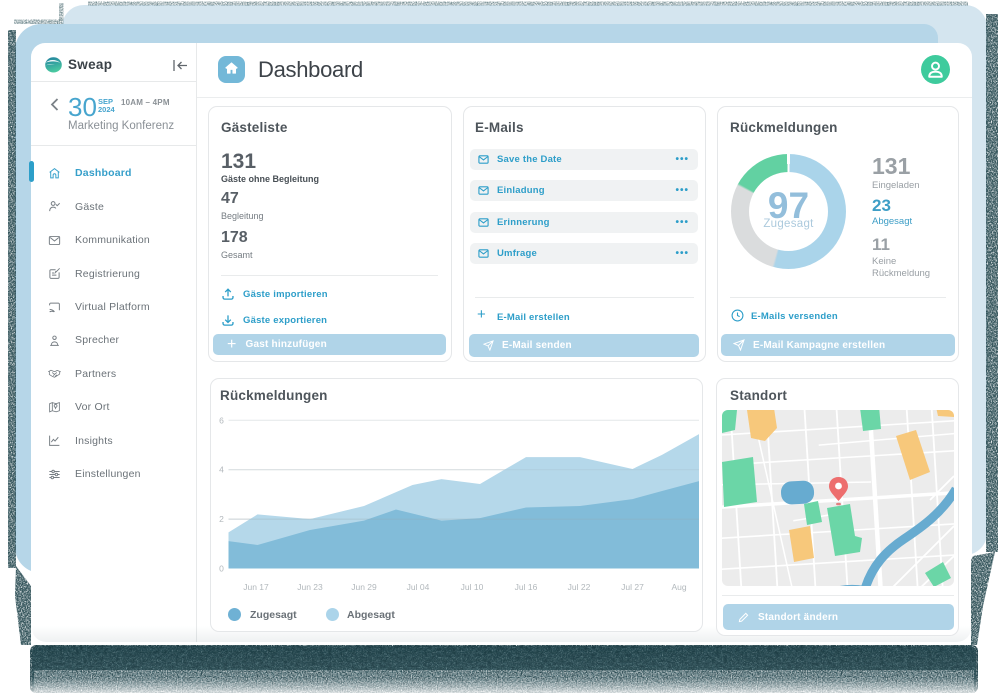 This screenshot has height=700, width=1002. Describe the element at coordinates (364, 587) in the screenshot. I see `svg-text: Jun 29` at that location.